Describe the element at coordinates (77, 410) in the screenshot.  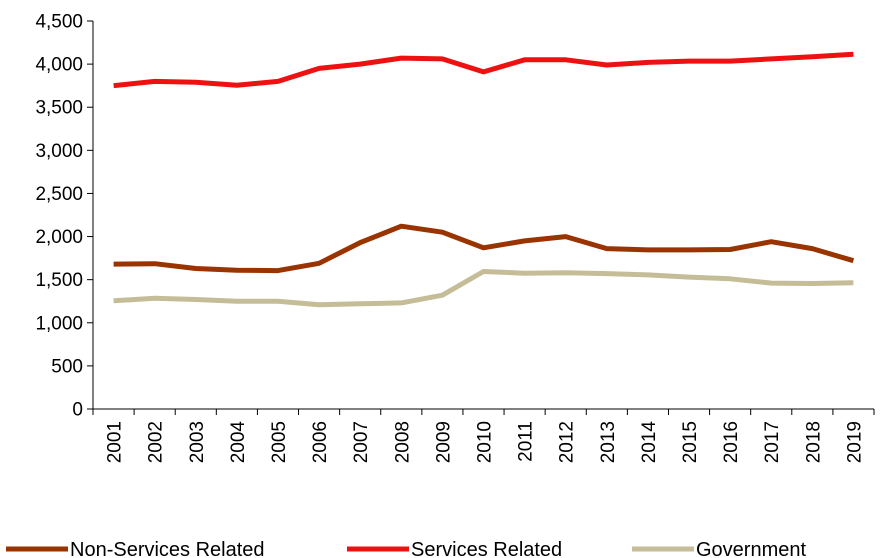
I see `y-tick-label: 0` at that location.